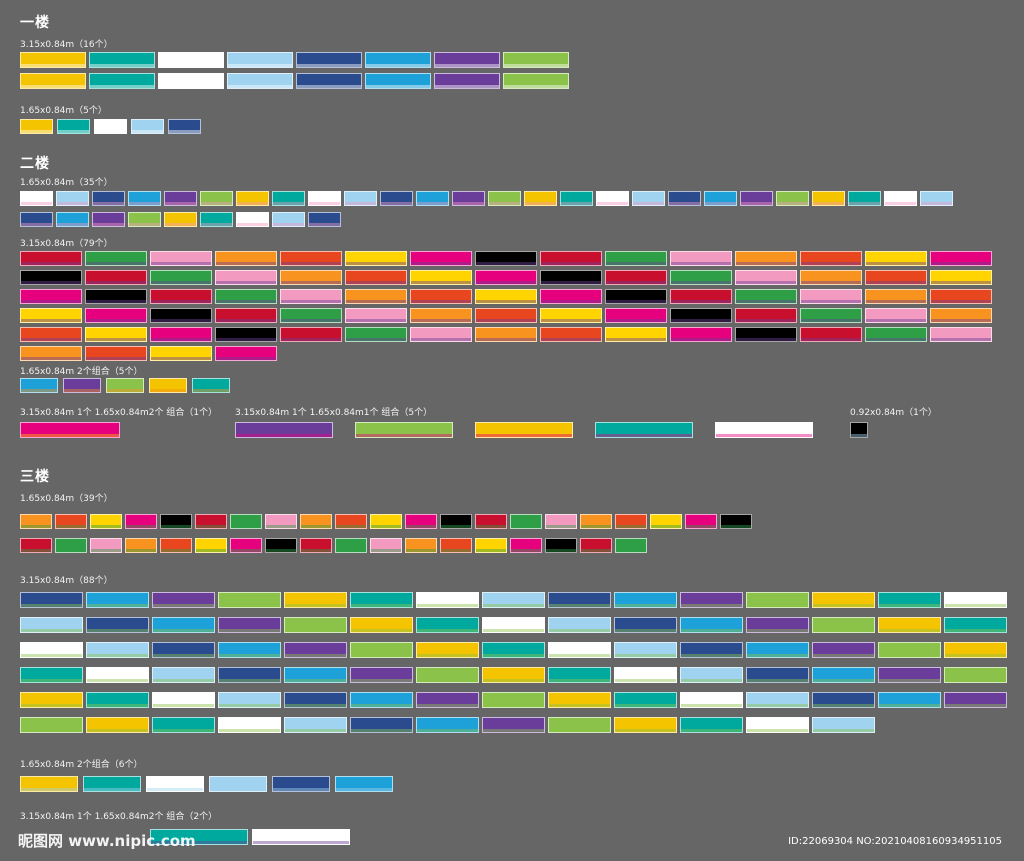 Image resolution: width=1024 pixels, height=861 pixels. I want to click on group-spec-label: 3.15x0.84m（88个）, so click(66, 581).